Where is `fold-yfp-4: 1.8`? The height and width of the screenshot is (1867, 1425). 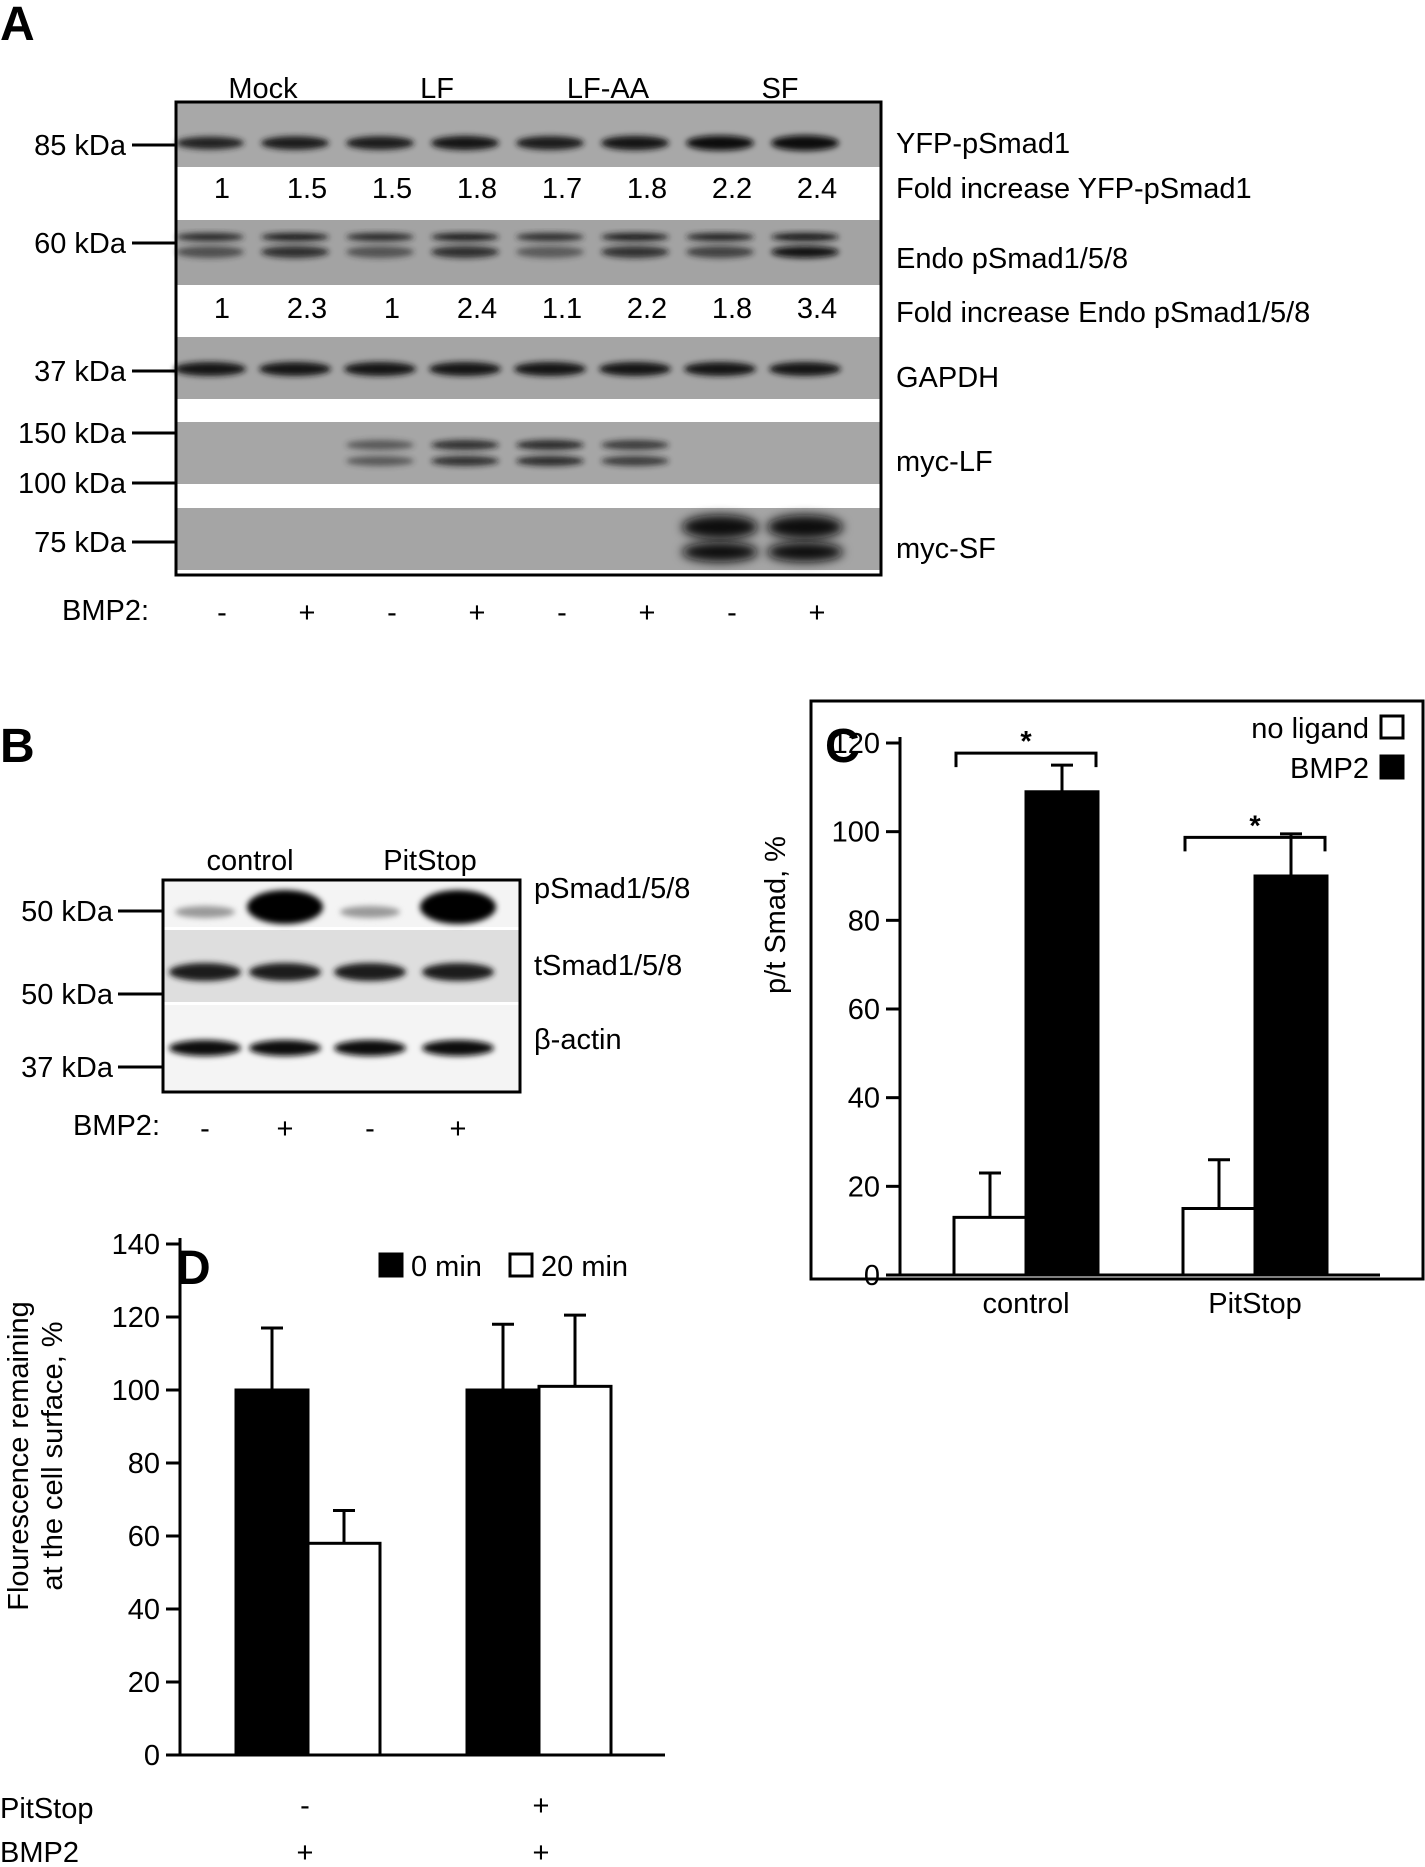
fold-yfp-4: 1.8 is located at coordinates (477, 189).